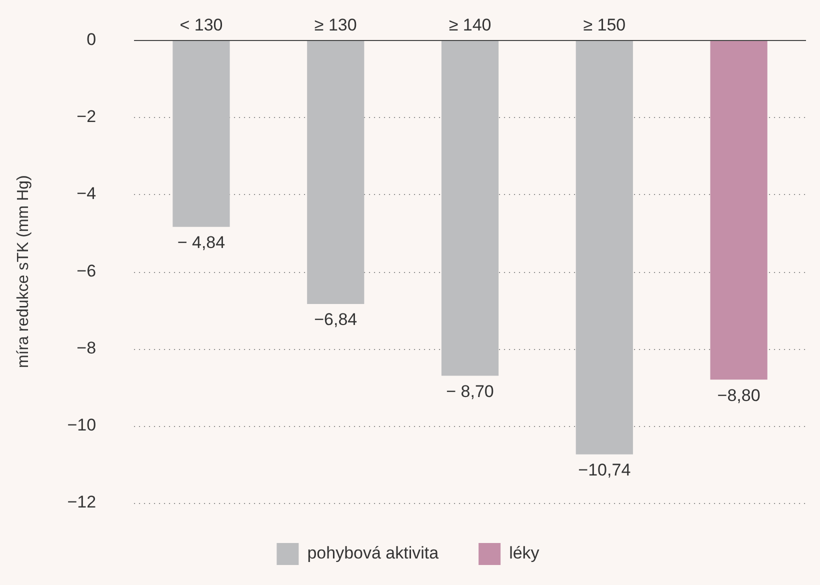 This screenshot has width=820, height=585. What do you see at coordinates (81, 502) in the screenshot?
I see `y-tick-label: −12` at bounding box center [81, 502].